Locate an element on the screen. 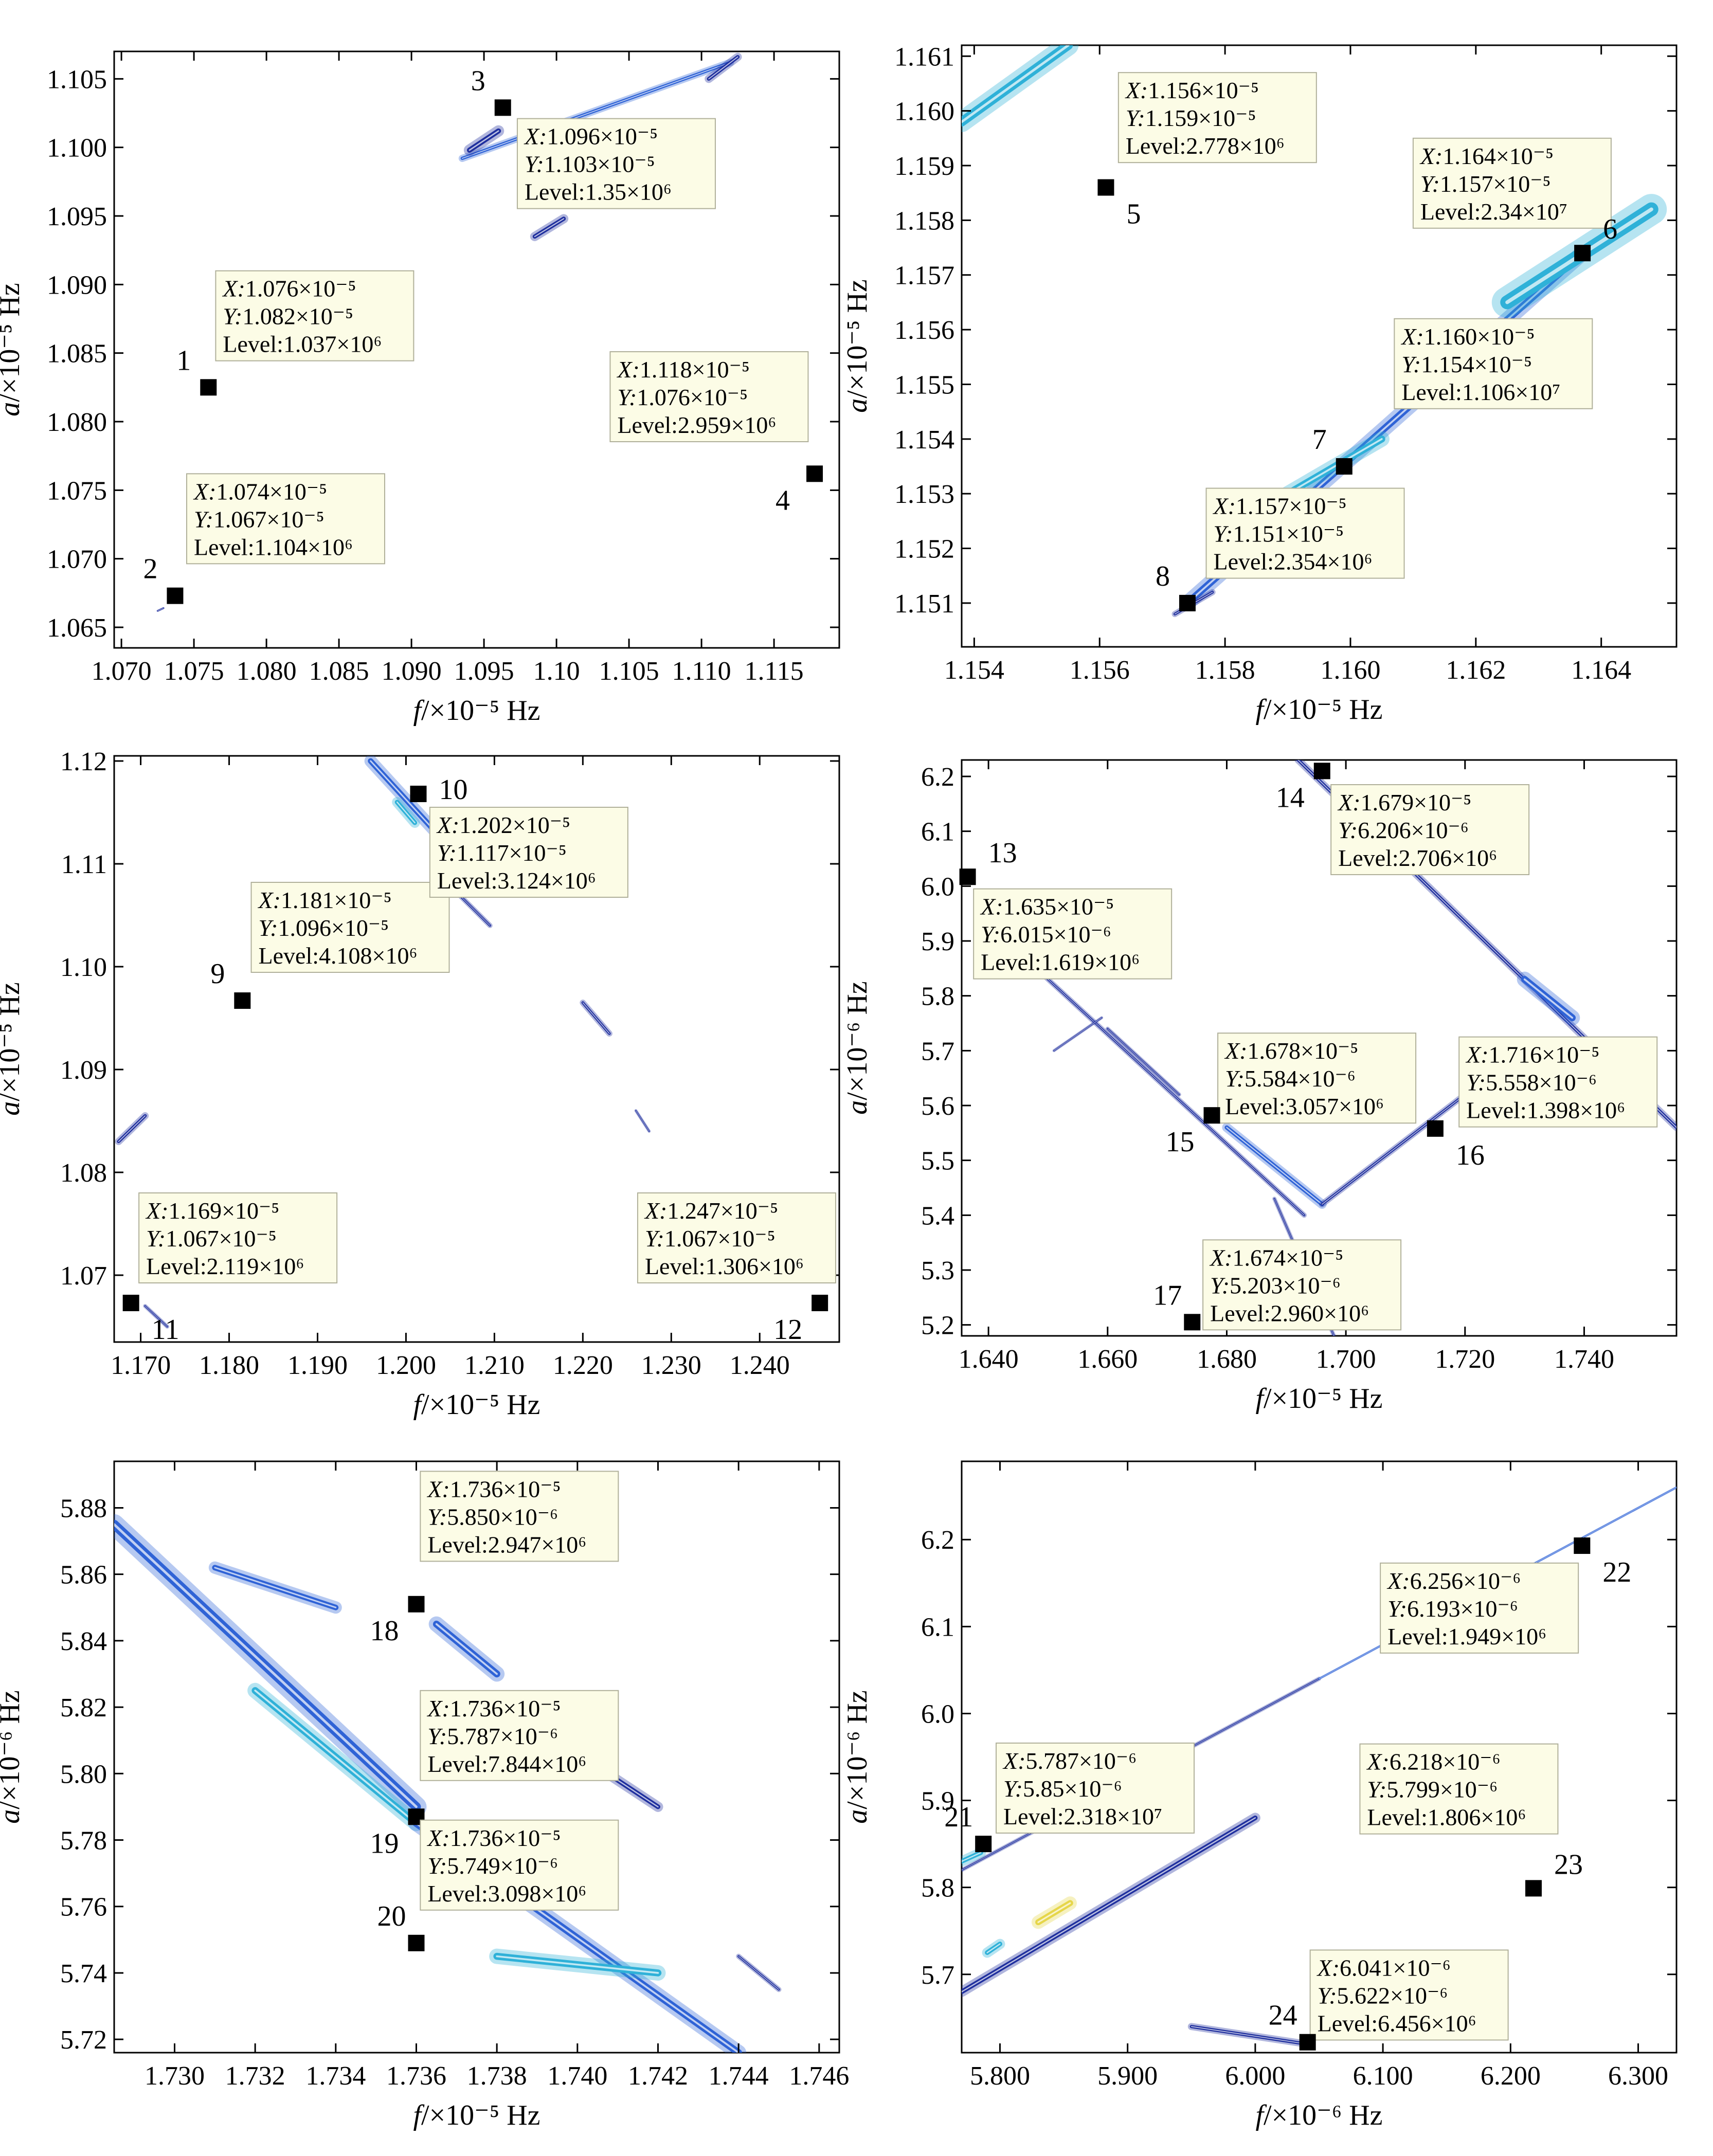 The image size is (1713, 2156). y-tick-label: 1.070 is located at coordinates (77, 559).